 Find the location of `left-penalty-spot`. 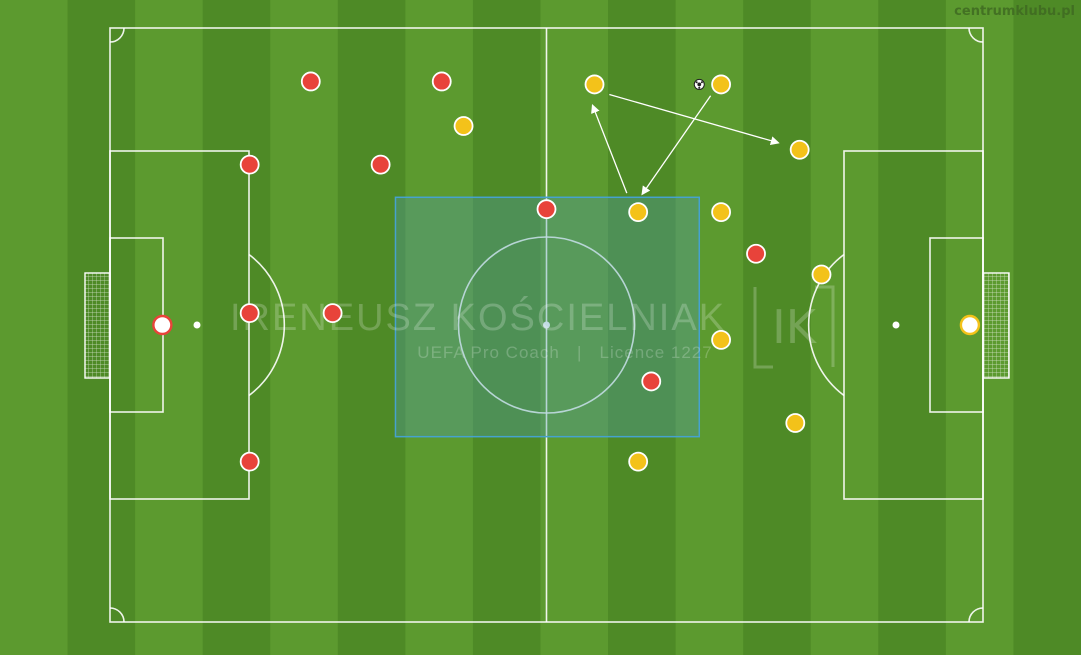

left-penalty-spot is located at coordinates (197, 325).